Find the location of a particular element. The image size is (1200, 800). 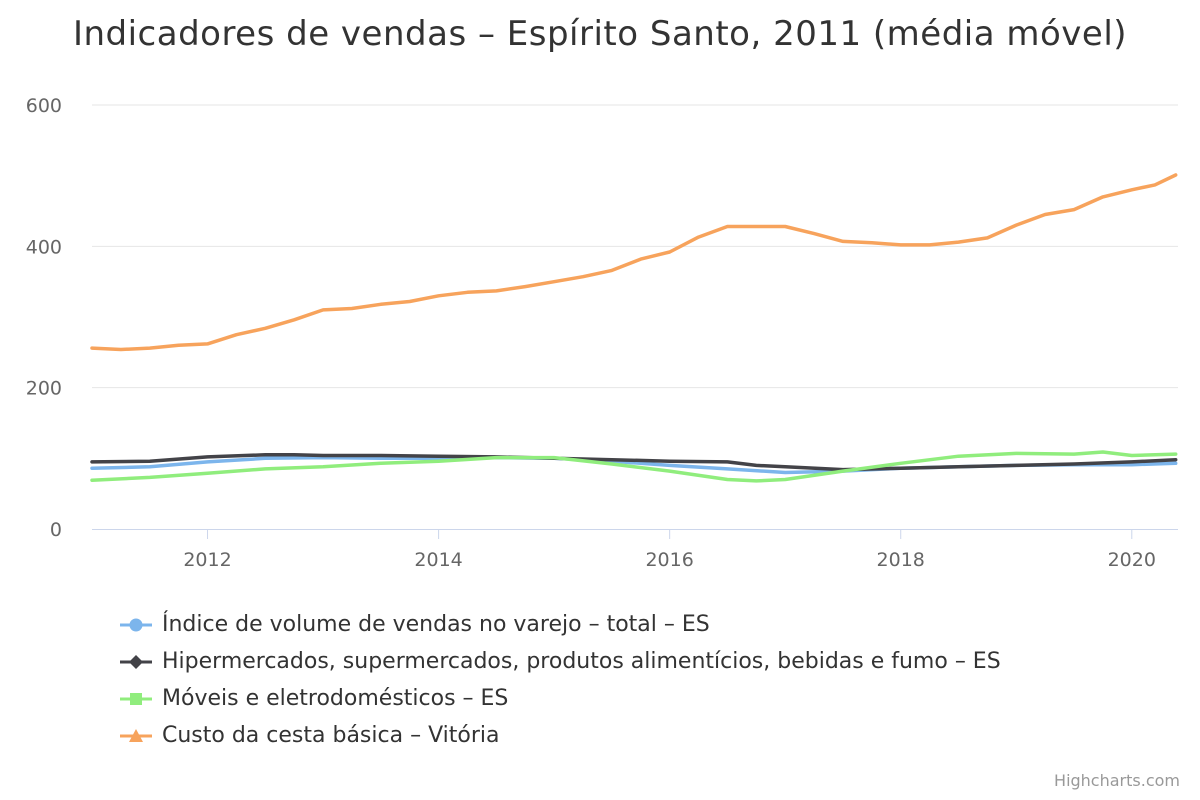

y-tick-label: 200 is located at coordinates (44, 389).